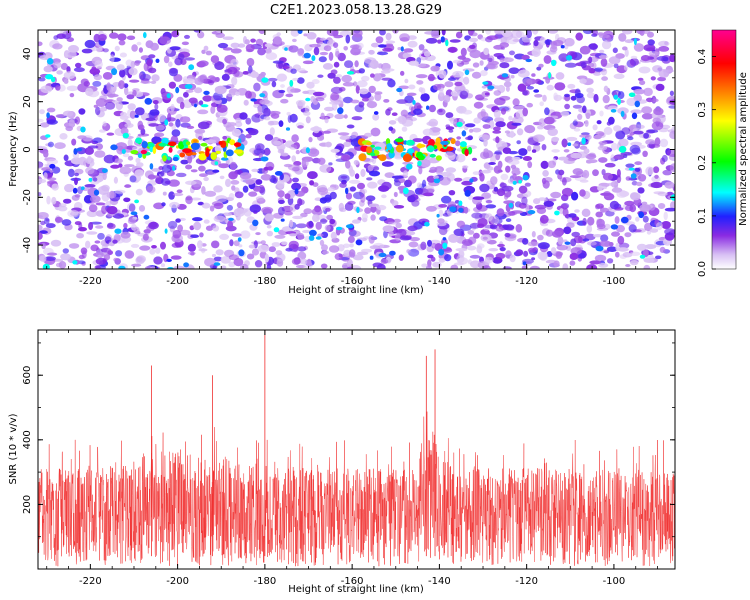 This screenshot has width=750, height=600. Describe the element at coordinates (27, 197) in the screenshot. I see `y-tick-label: -20` at that location.